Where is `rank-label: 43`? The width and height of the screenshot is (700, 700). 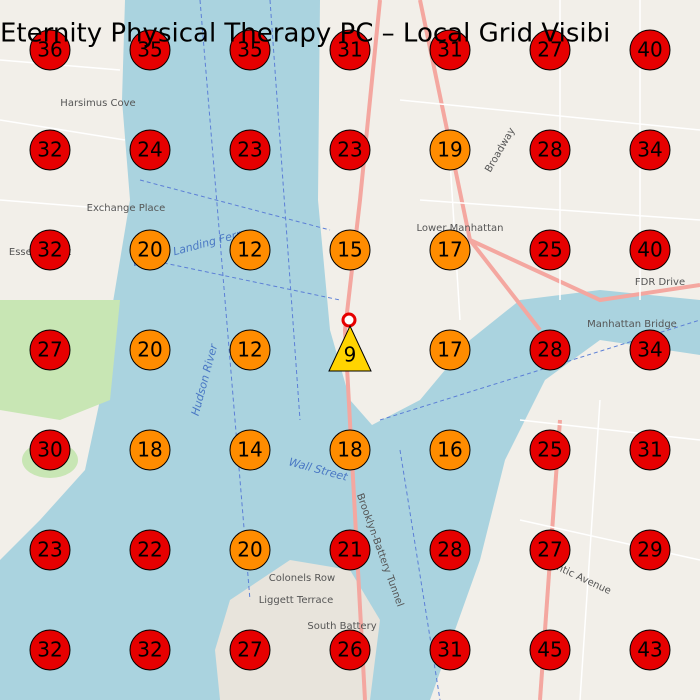
rank-label: 43 is located at coordinates (649, 650).